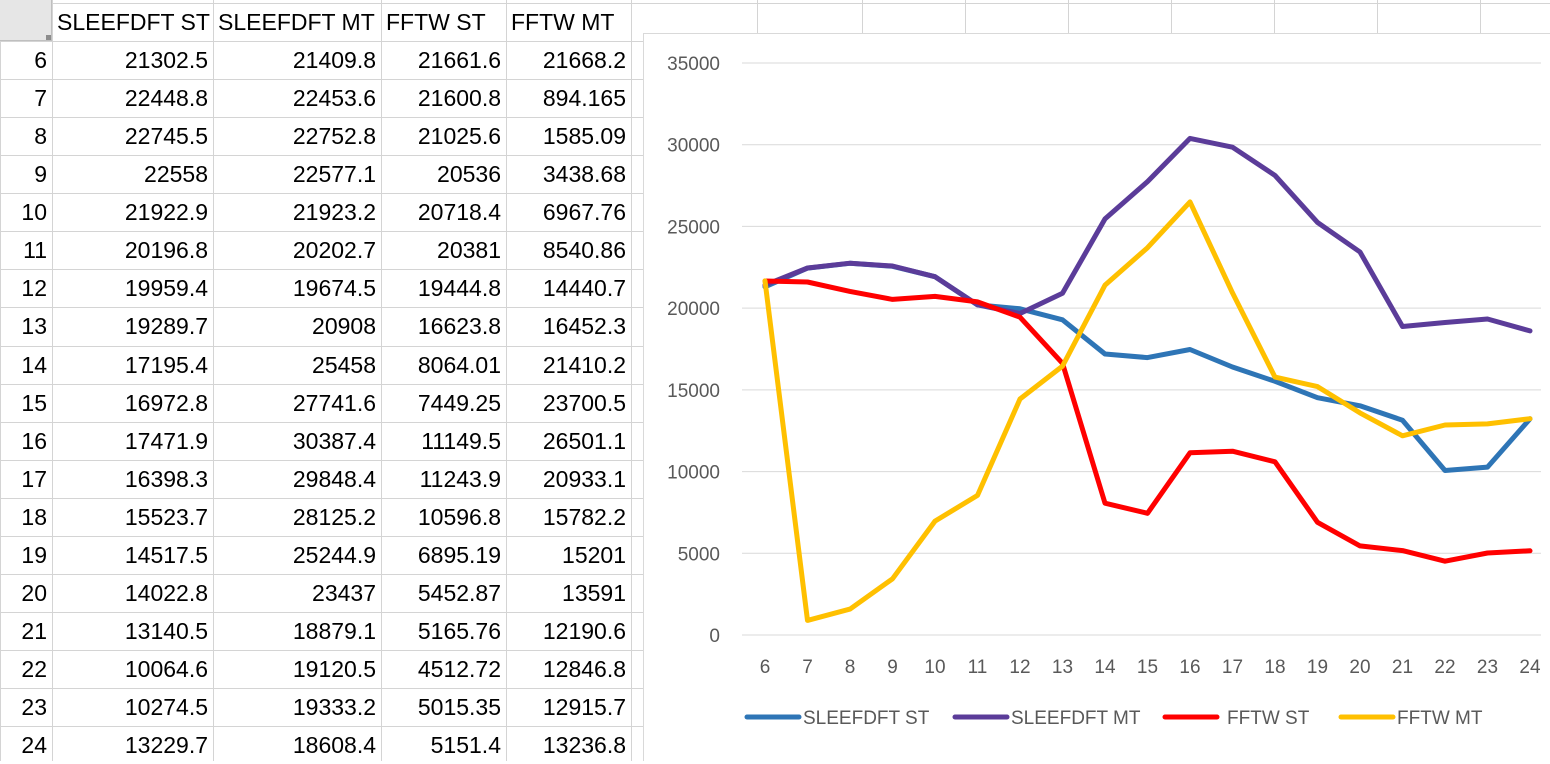 Image resolution: width=1550 pixels, height=764 pixels. Describe the element at coordinates (166, 669) in the screenshot. I see `data-cell: 10064.6` at that location.